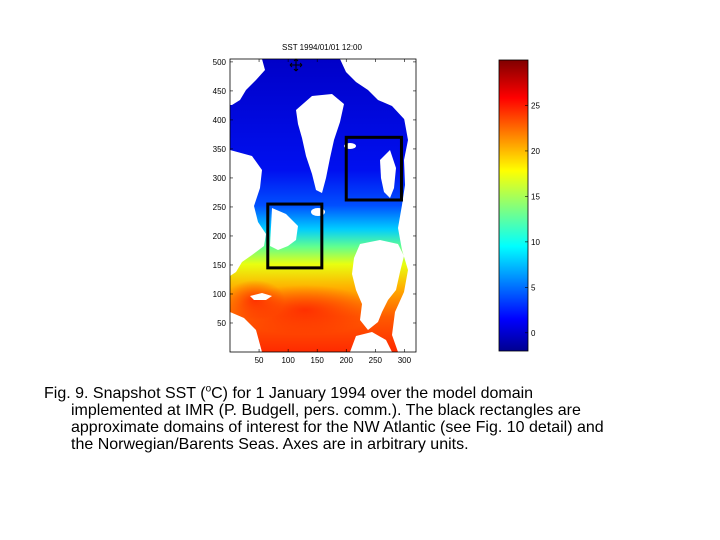 Image resolution: width=720 pixels, height=540 pixels. What do you see at coordinates (378, 285) in the screenshot?
I see `land-europe` at bounding box center [378, 285].